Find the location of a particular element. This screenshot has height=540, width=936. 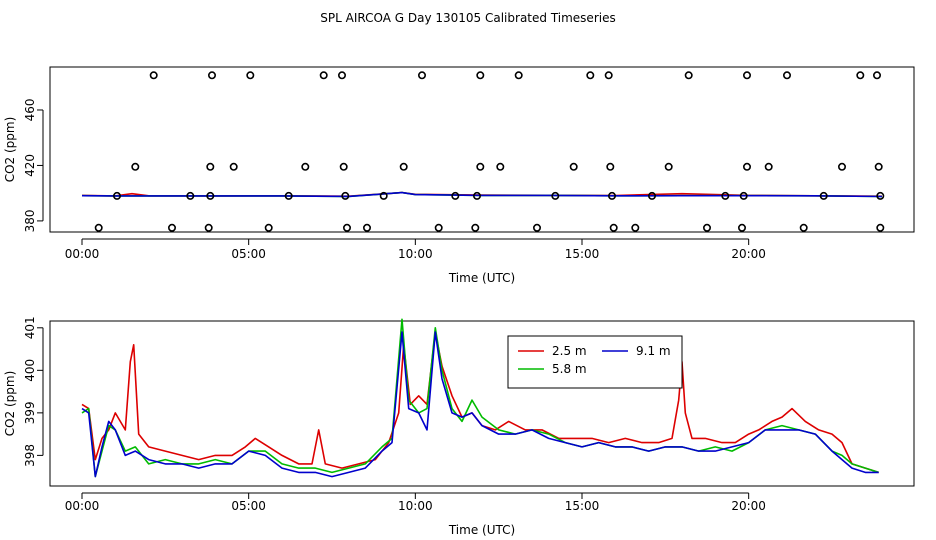

y-tick-label: 380 is located at coordinates (30, 220).